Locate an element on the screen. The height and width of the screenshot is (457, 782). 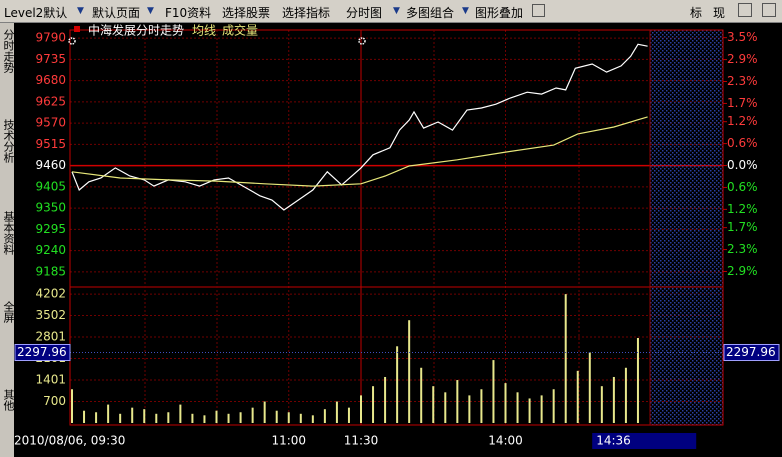
marker is located at coordinates (217, 41).